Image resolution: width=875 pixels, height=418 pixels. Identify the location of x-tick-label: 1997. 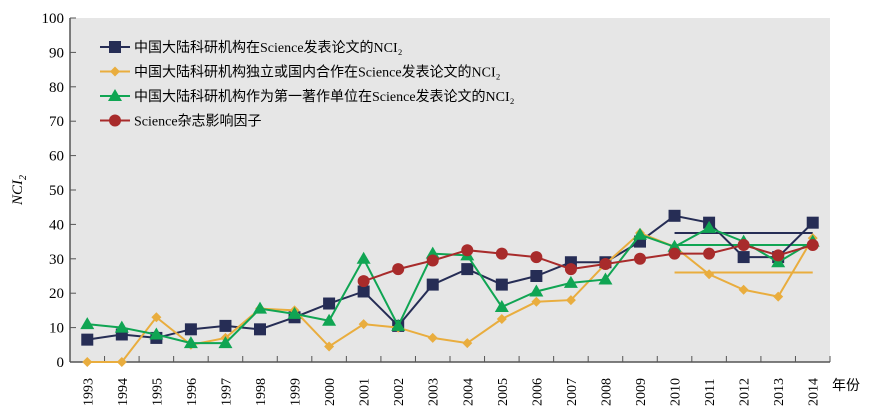
(226, 392).